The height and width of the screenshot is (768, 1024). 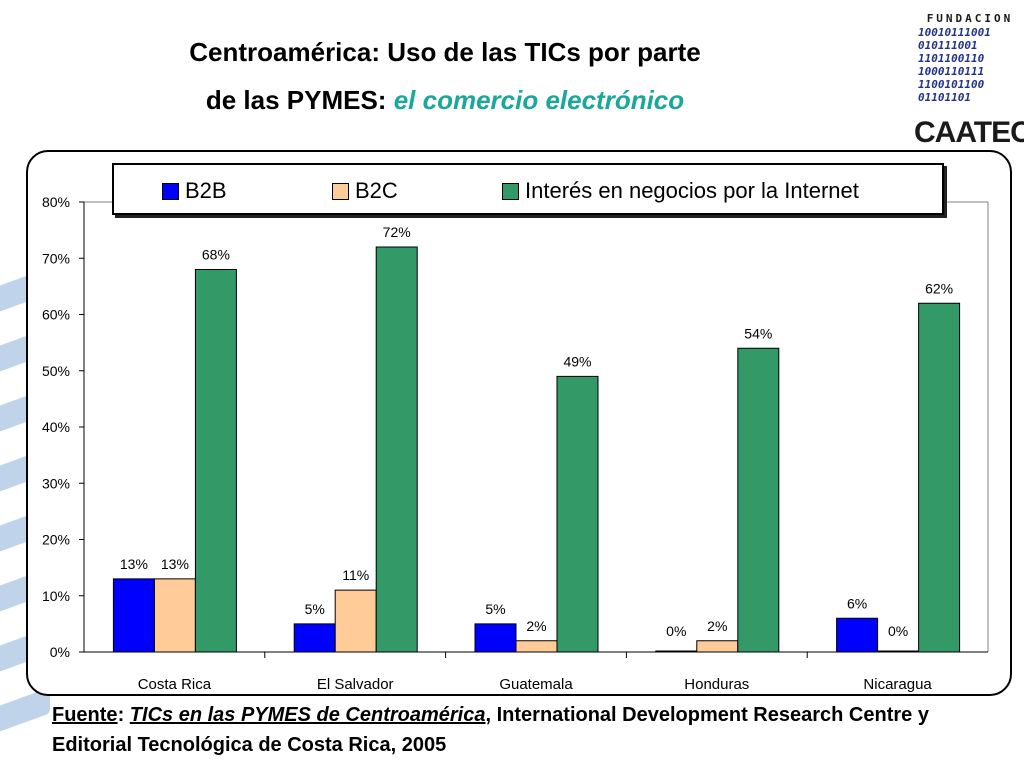 I want to click on x-tick-label: Honduras, so click(x=716, y=684).